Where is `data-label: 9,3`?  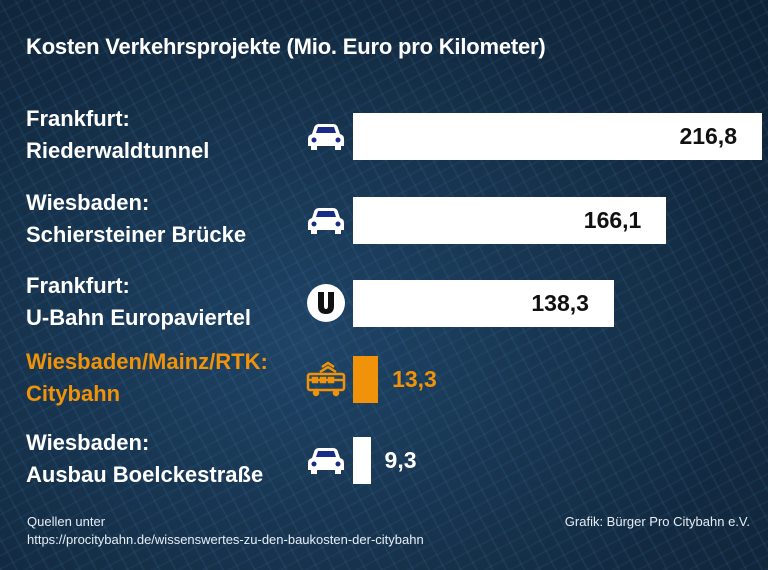 data-label: 9,3 is located at coordinates (400, 460).